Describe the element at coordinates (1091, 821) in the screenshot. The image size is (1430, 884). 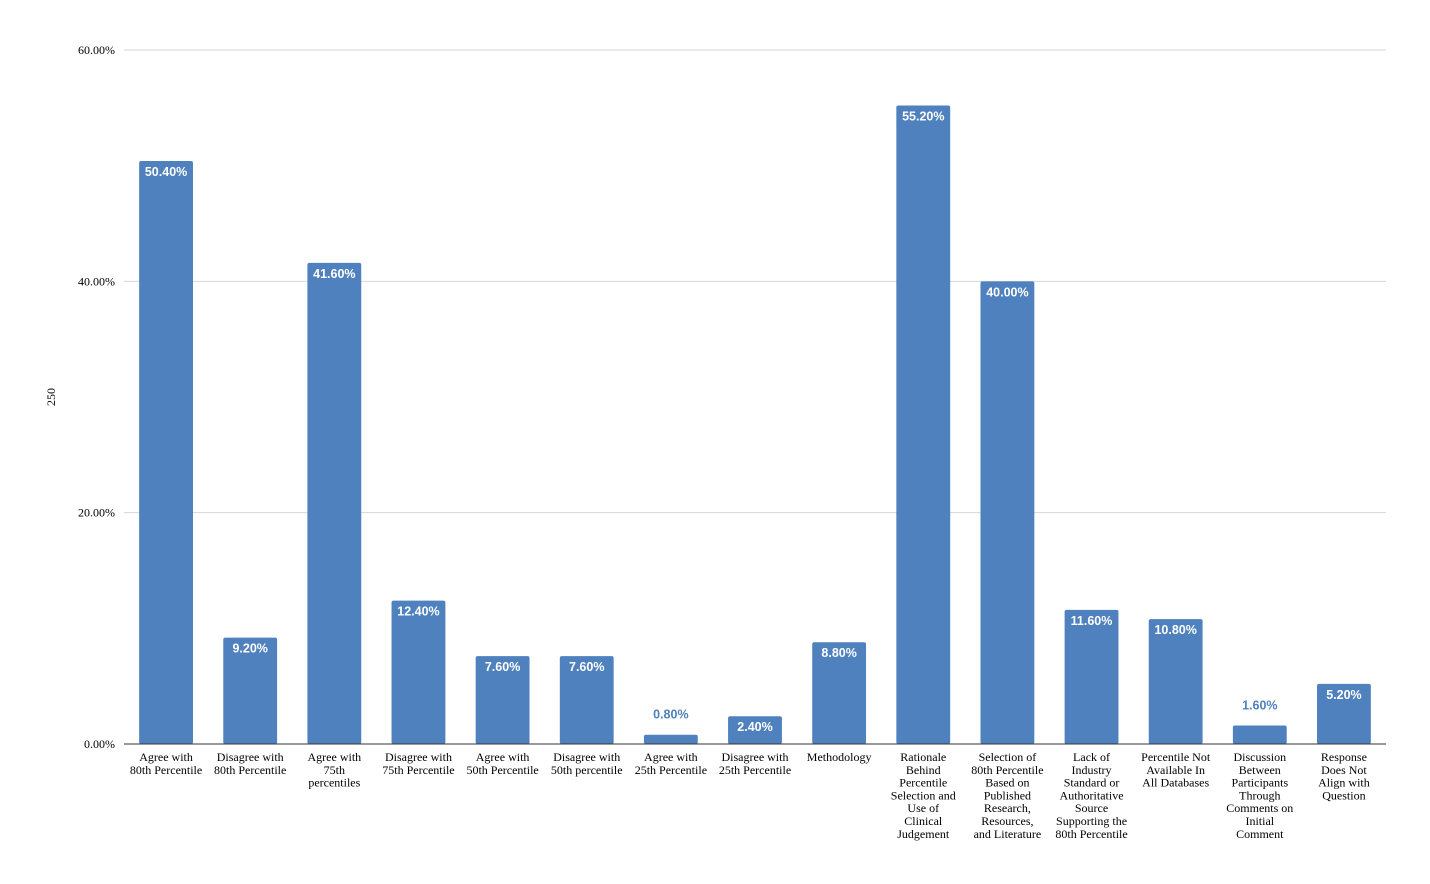
I see `x-category-label-line: Supporting the` at that location.